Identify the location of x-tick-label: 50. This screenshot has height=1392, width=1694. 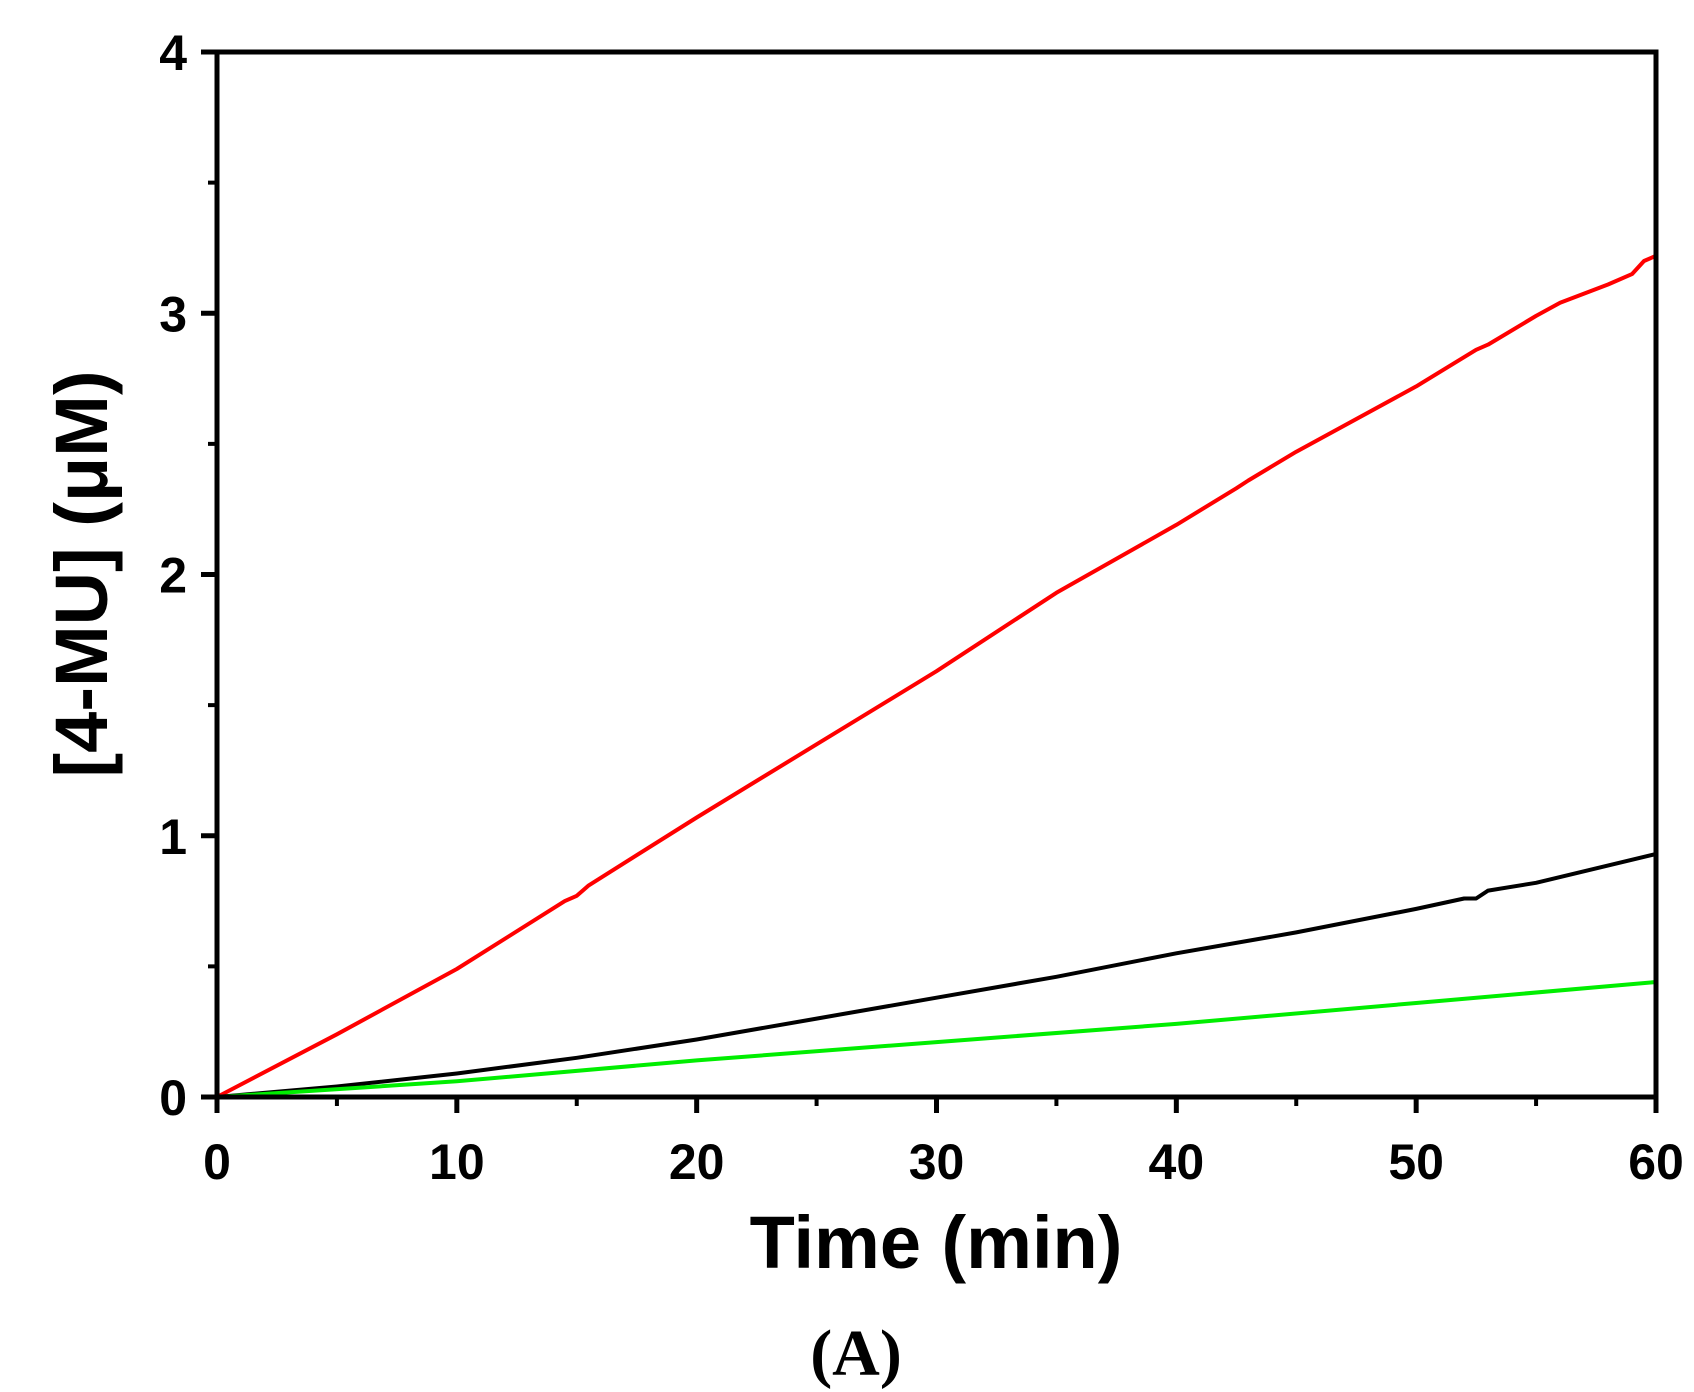
(1416, 1162).